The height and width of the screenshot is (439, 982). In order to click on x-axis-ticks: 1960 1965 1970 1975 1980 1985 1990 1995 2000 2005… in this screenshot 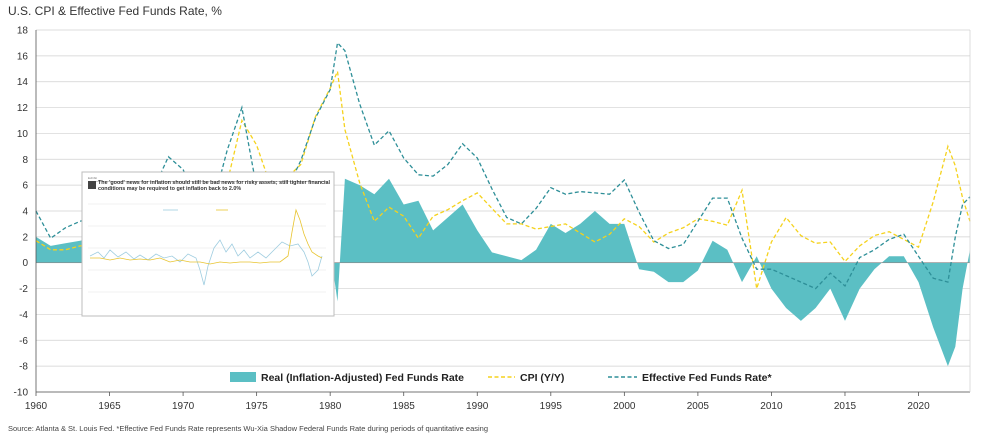, I will do `click(477, 402)`.